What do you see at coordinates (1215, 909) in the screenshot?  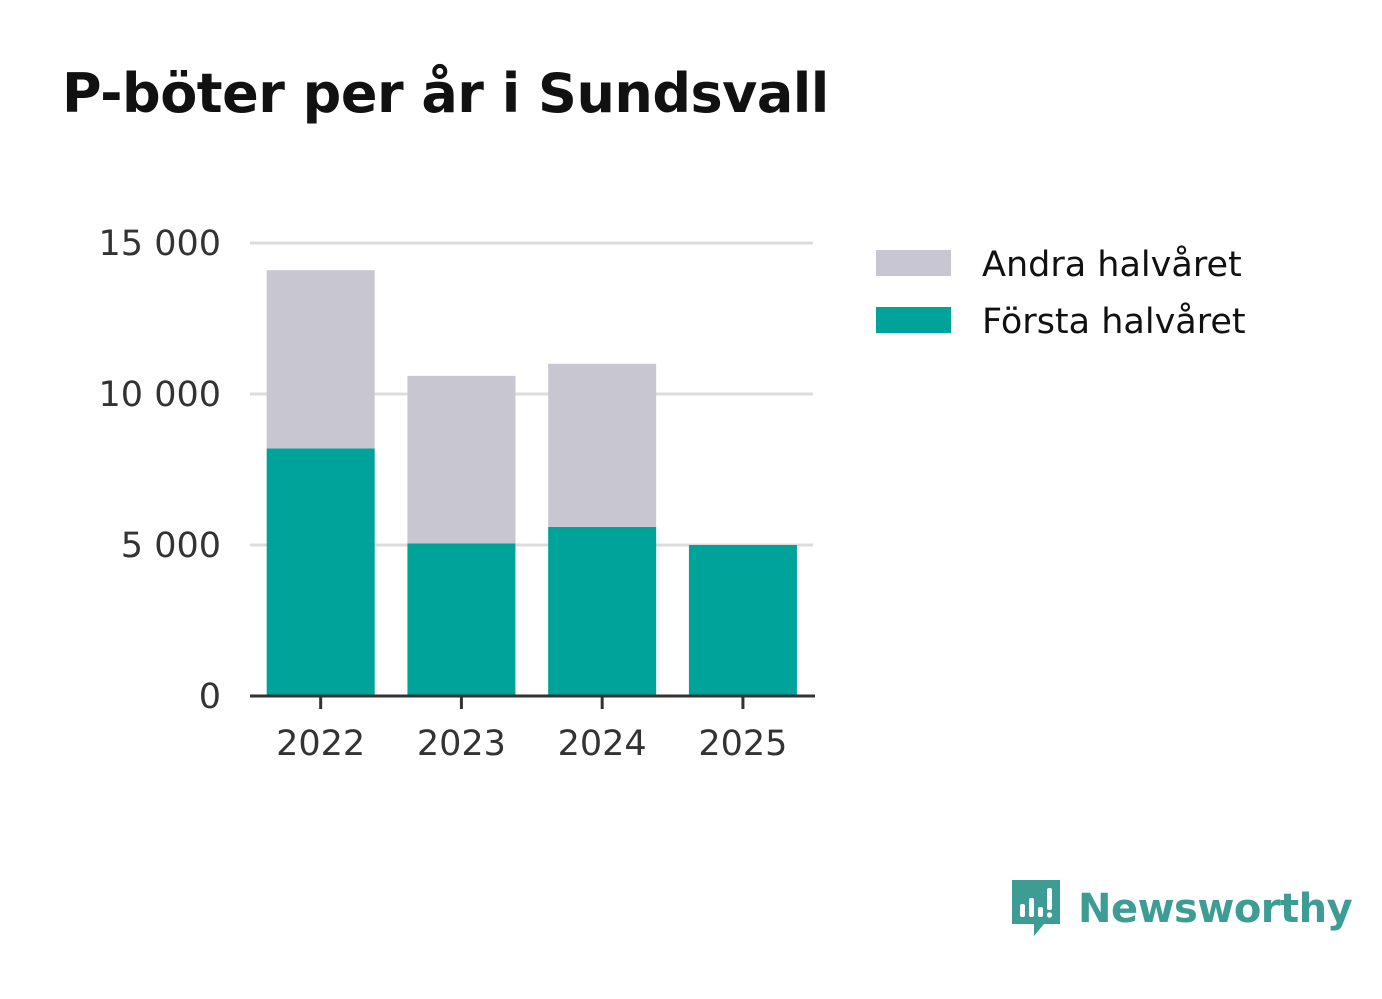 I see `brand-name: Newsworthy` at bounding box center [1215, 909].